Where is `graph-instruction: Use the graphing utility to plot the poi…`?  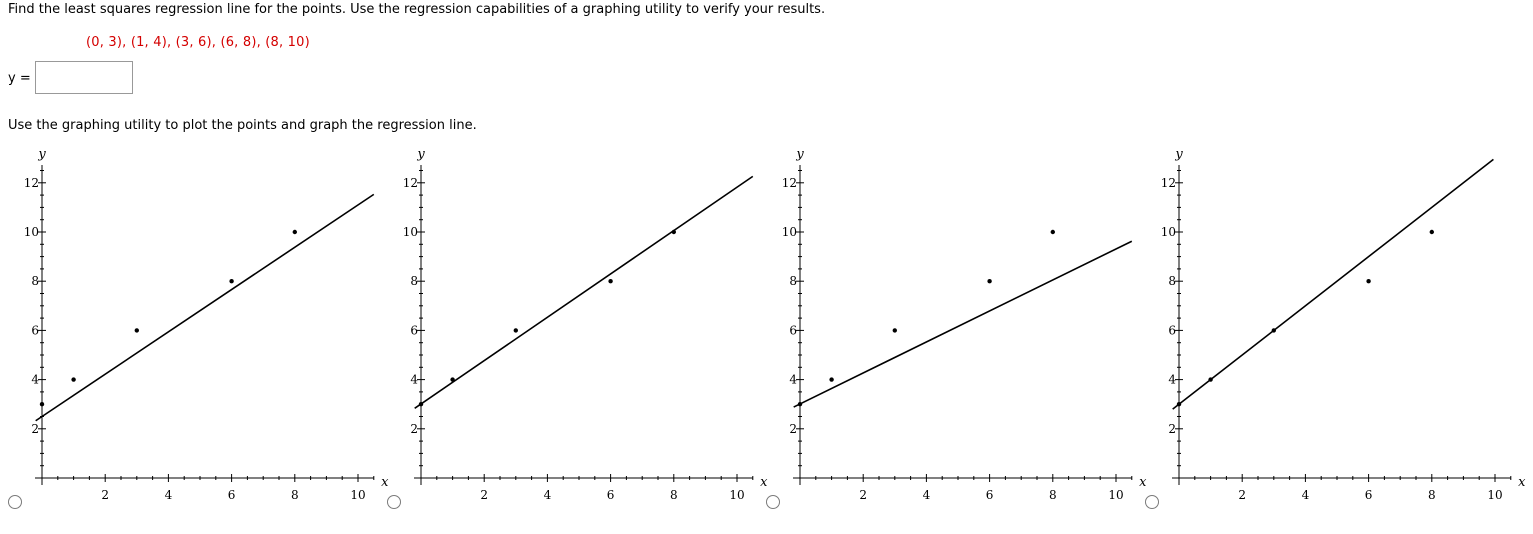
graph-instruction: Use the graphing utility to plot the poi… is located at coordinates (242, 125).